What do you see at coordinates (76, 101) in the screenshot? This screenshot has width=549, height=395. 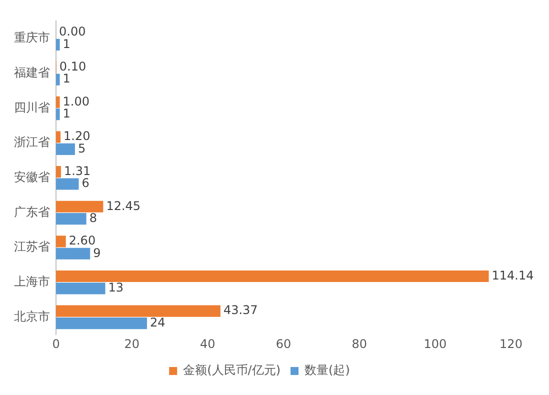 I see `data-label: 1.00` at bounding box center [76, 101].